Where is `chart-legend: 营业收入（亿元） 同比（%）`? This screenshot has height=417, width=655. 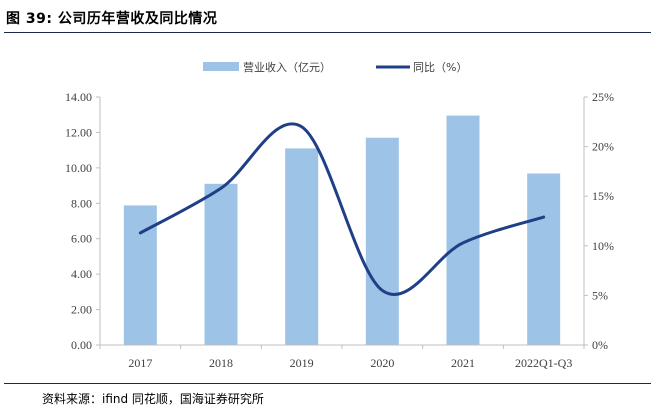
chart-legend: 营业收入（亿元） 同比（%） is located at coordinates (335, 67).